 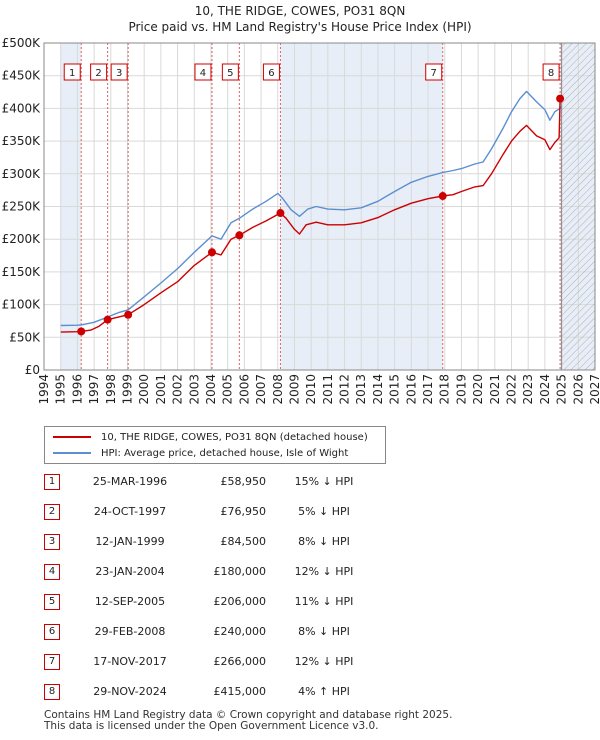 I want to click on x-tick-label: 1994, so click(x=44, y=389).